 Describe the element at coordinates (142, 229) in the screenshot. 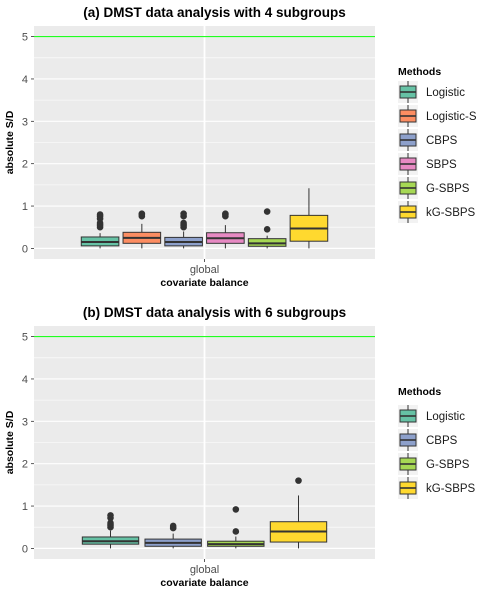

I see `box-logistic-s` at that location.